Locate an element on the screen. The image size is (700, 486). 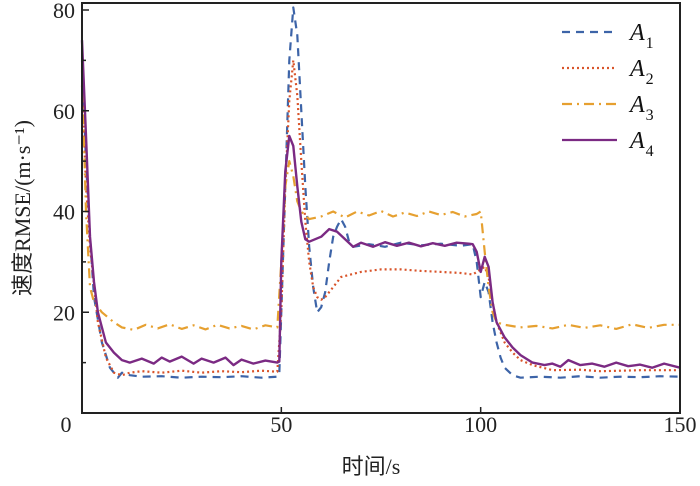
legend: A1 A2 A3 A4 is located at coordinates (608, 90).